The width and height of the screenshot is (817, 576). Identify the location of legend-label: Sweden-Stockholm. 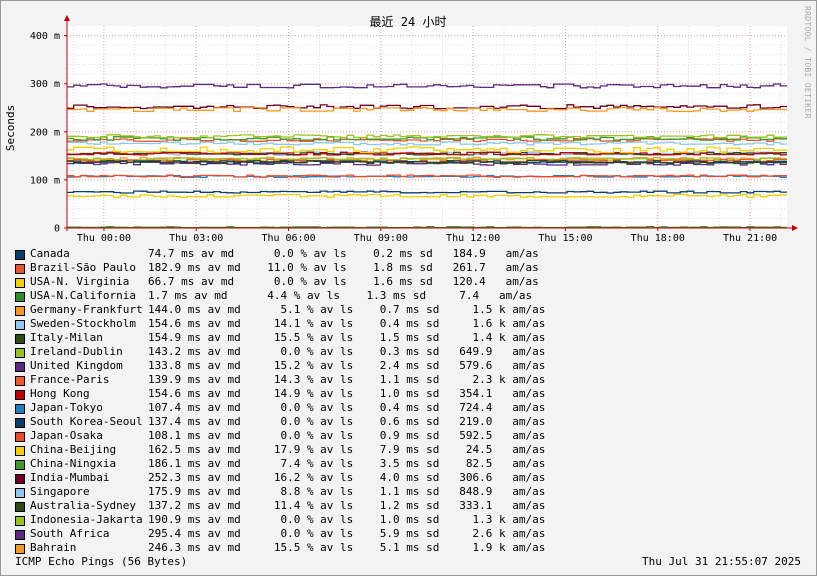
(83, 323).